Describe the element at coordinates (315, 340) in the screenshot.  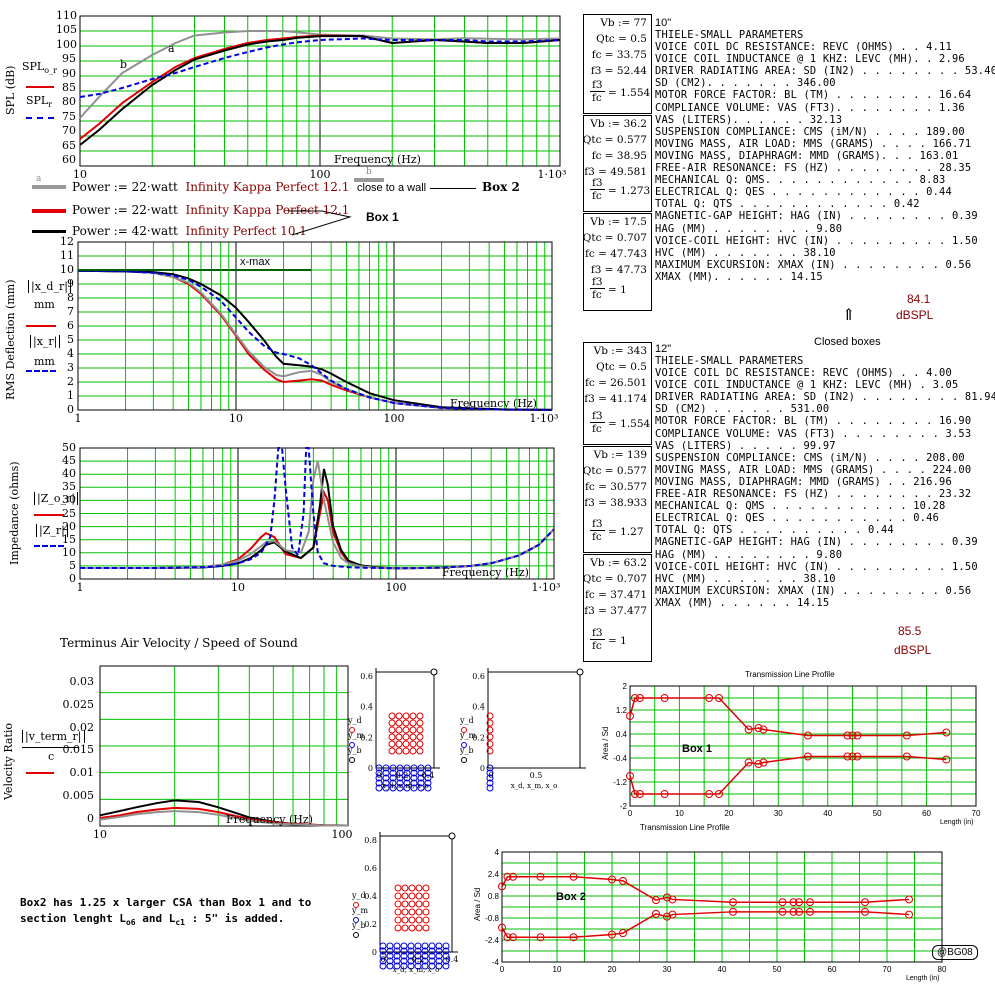
I see `series-line-black` at that location.